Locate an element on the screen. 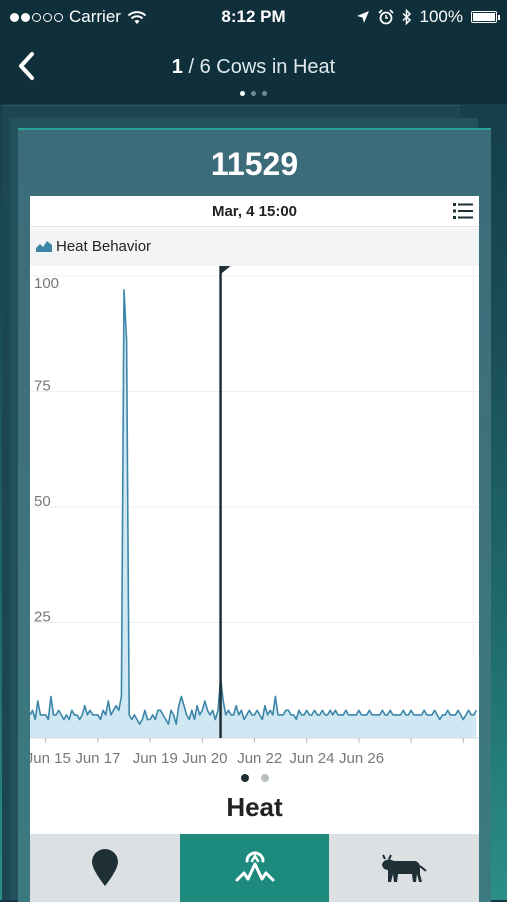 This screenshot has height=902, width=507. tab-cow is located at coordinates (404, 868).